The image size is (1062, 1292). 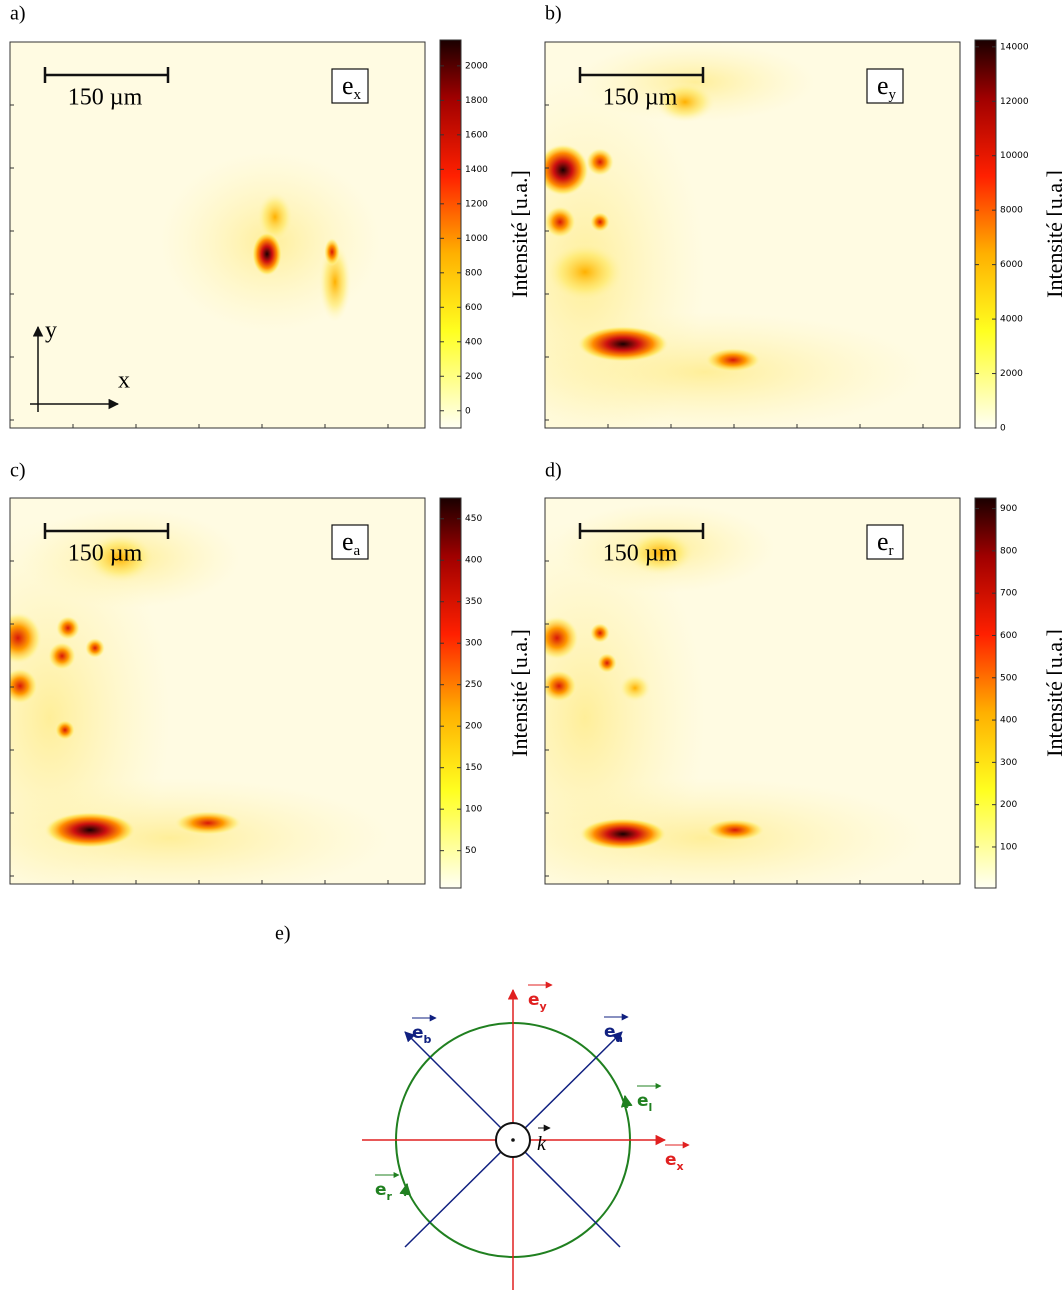 What do you see at coordinates (390, 1196) in the screenshot?
I see `vector-sub: r` at bounding box center [390, 1196].